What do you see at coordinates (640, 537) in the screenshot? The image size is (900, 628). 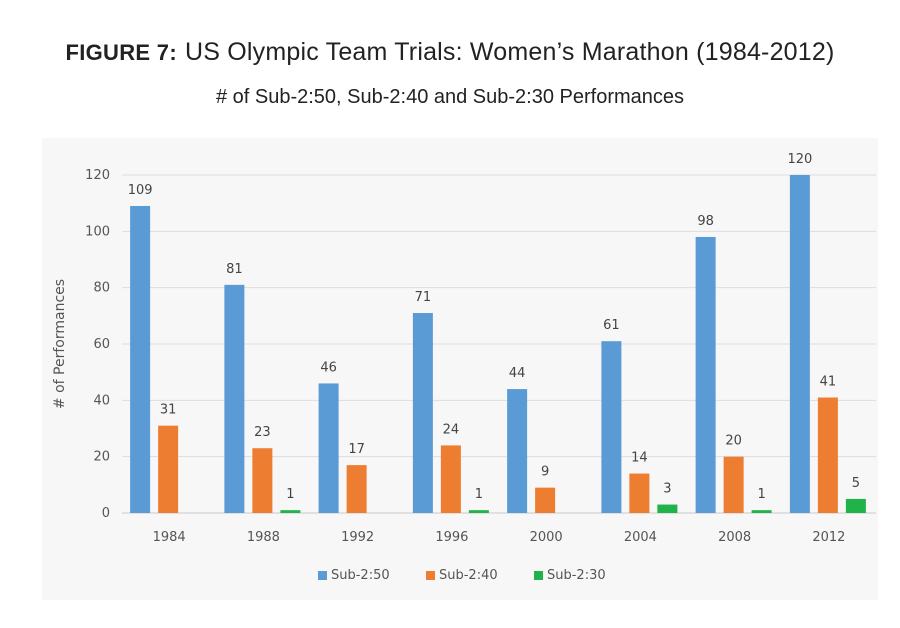 I see `x-tick-label: 2004` at bounding box center [640, 537].